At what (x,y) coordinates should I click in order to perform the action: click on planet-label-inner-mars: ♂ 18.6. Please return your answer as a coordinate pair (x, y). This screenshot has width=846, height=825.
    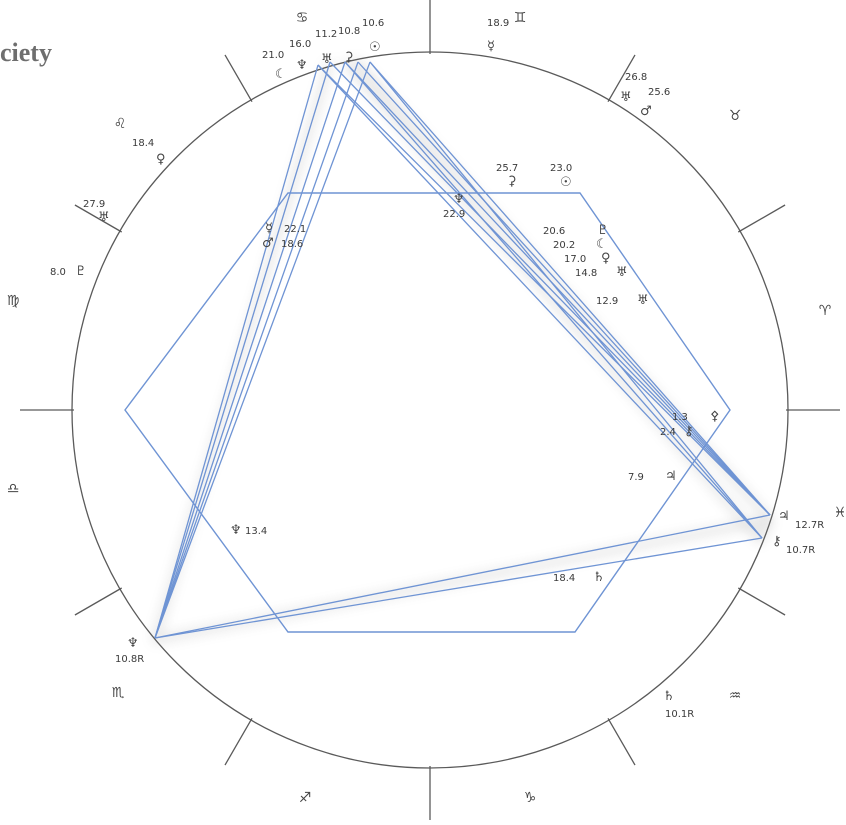
    Looking at the image, I should click on (282, 243).